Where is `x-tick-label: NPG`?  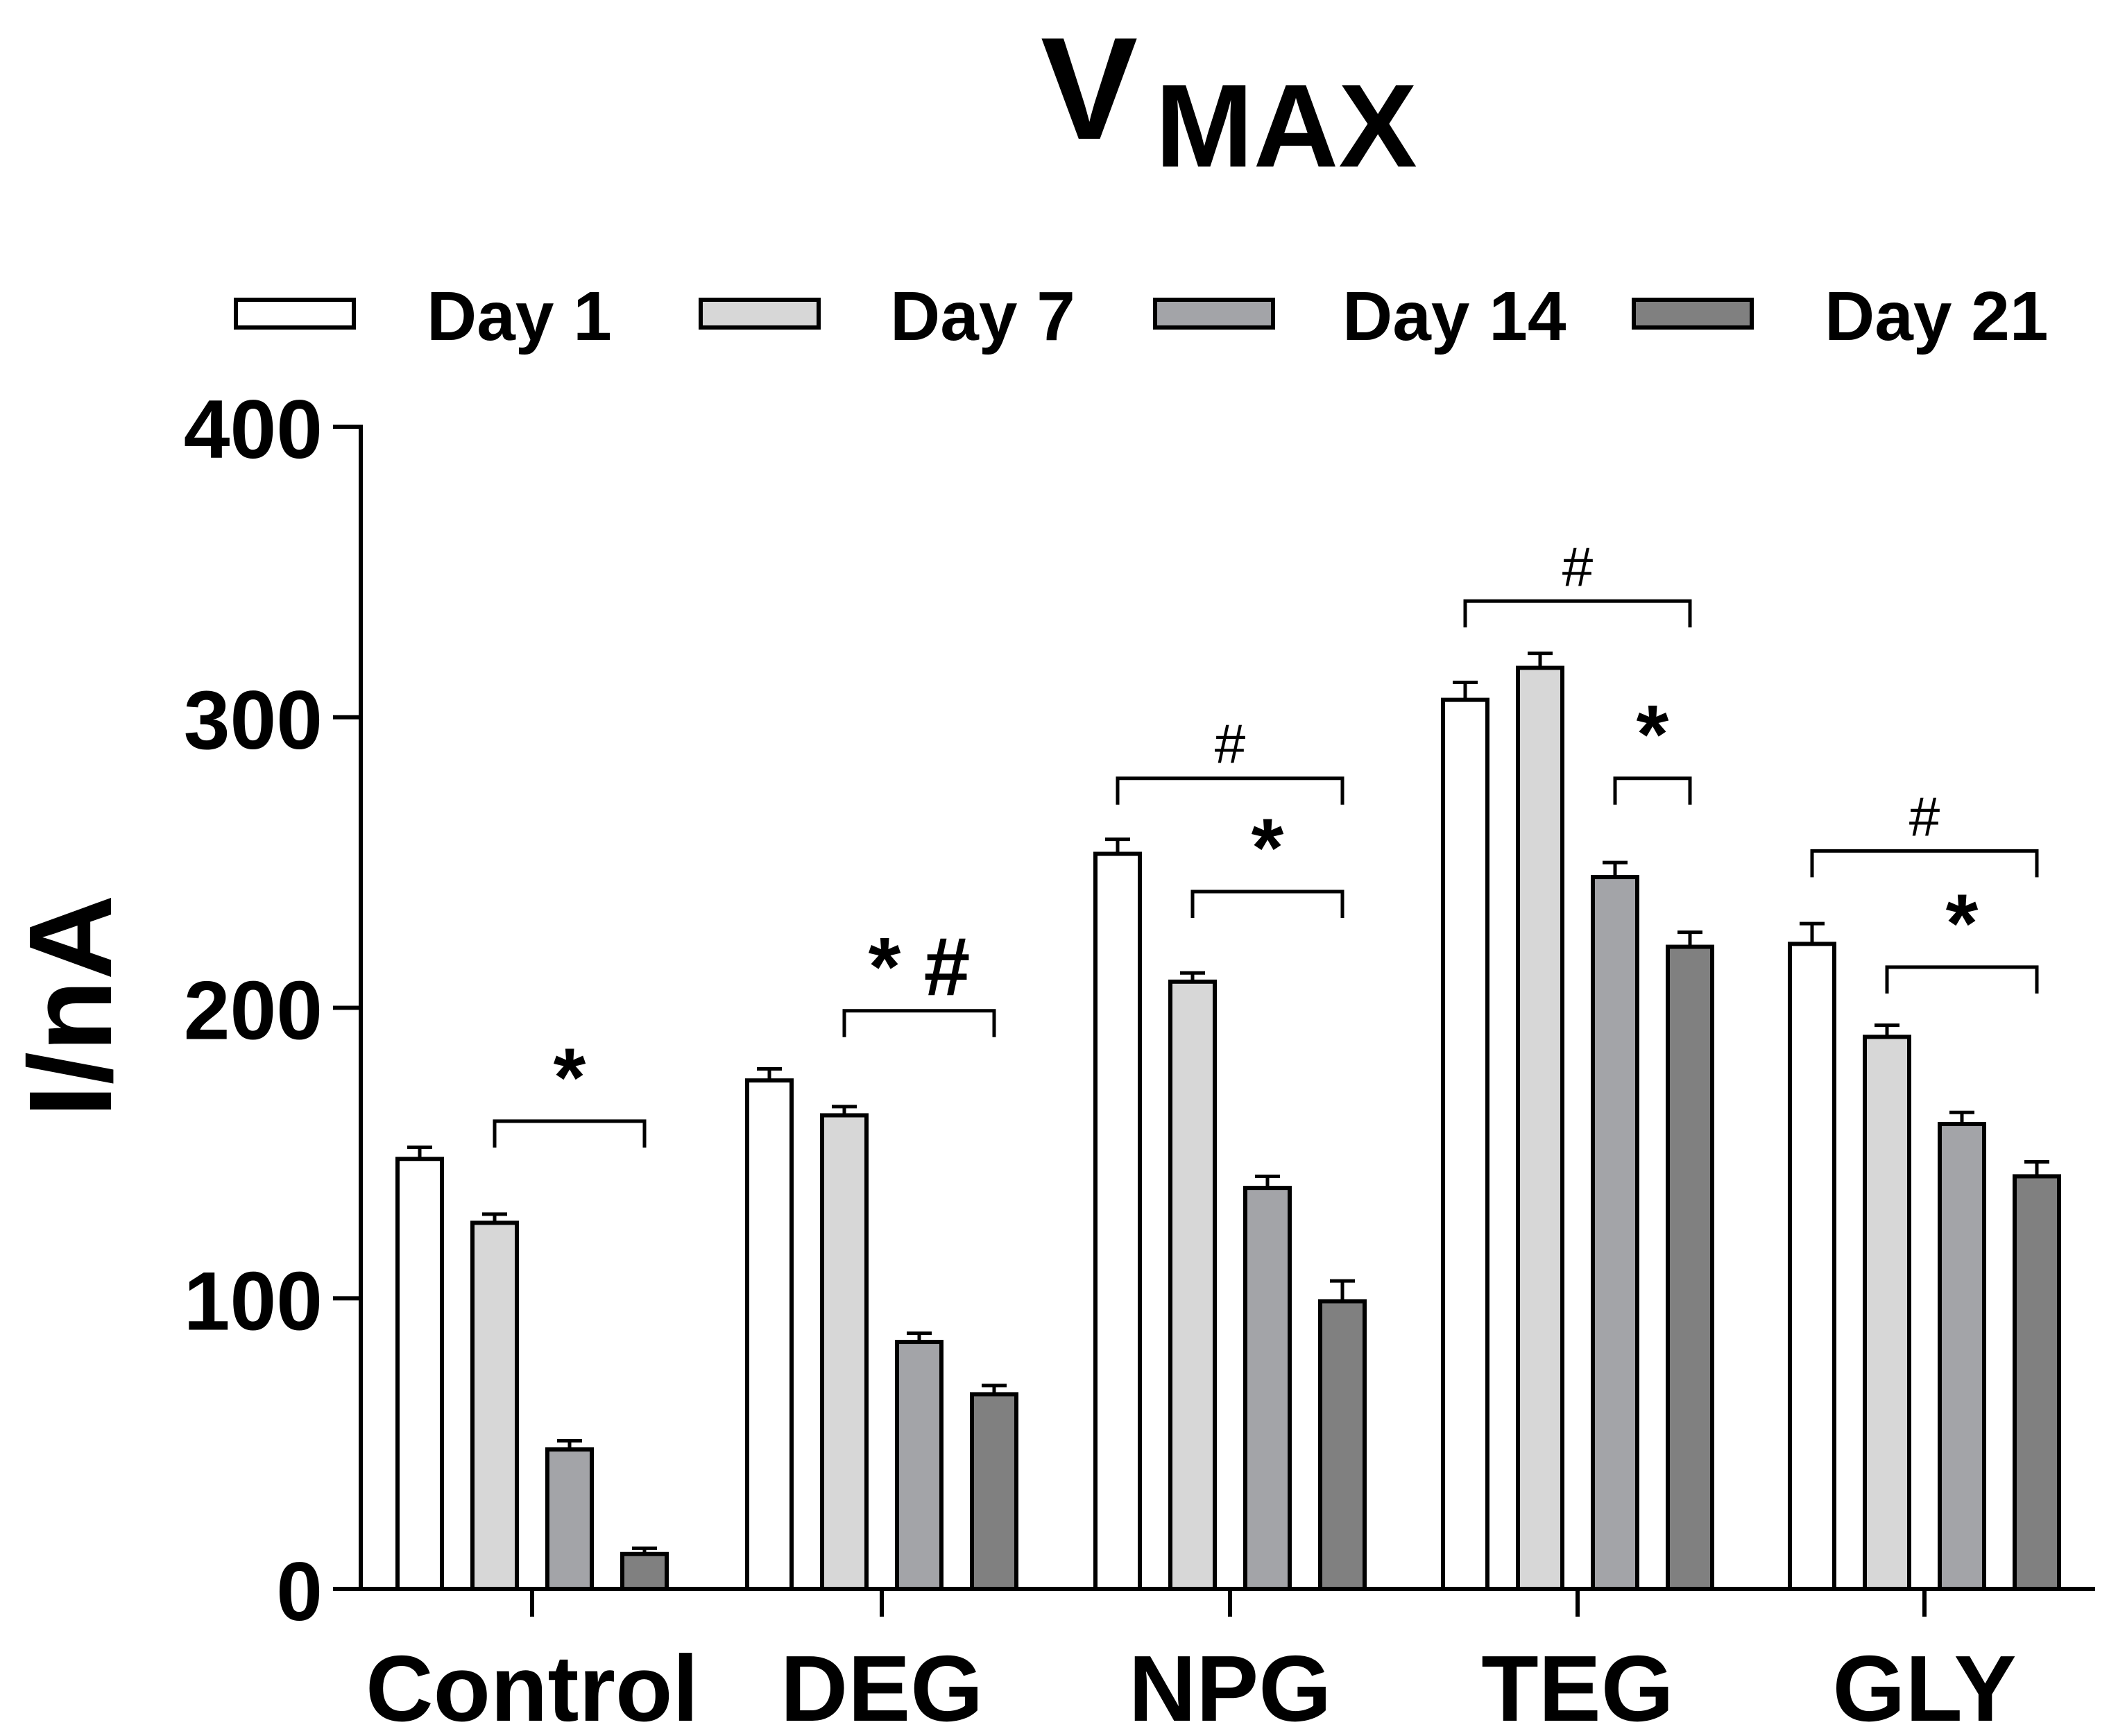
x-tick-label: NPG is located at coordinates (1230, 1686).